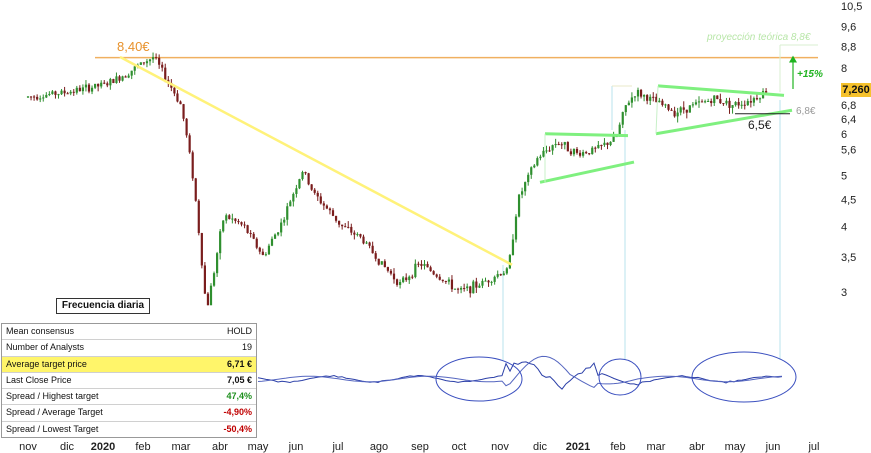 This screenshot has width=871, height=453. Describe the element at coordinates (239, 363) in the screenshot. I see `consensus-value: 6,71 €` at that location.